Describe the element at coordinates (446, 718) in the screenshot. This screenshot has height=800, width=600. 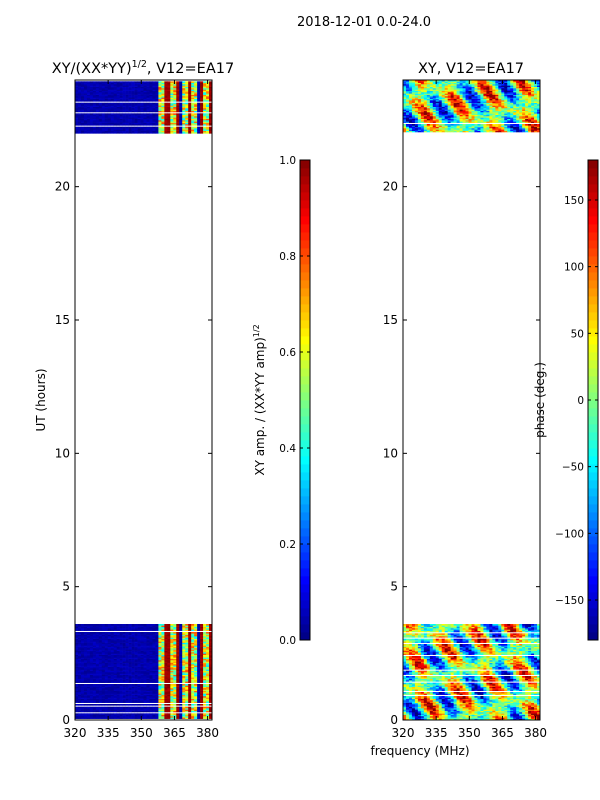
I see `p1-heatmap-cell` at that location.